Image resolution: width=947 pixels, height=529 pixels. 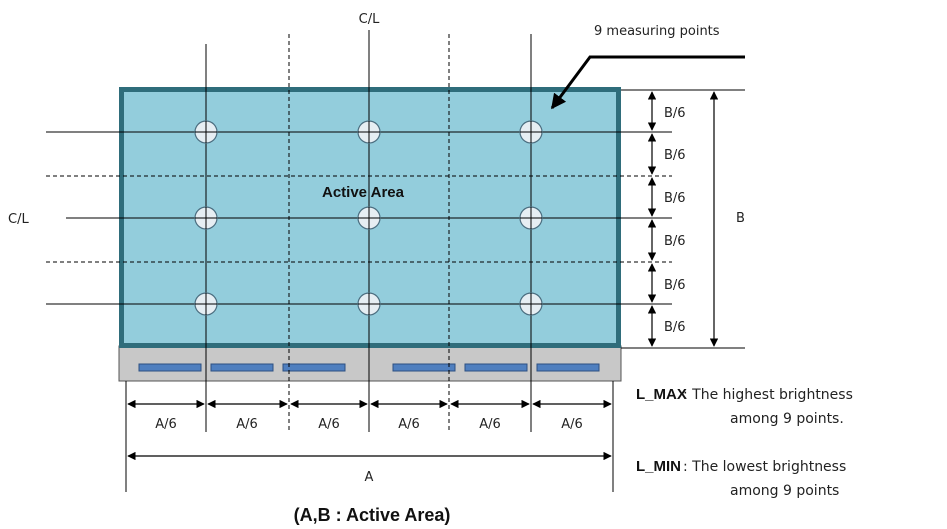 What do you see at coordinates (657, 31) in the screenshot?
I see `measuring-points-label: 9 measuring points` at bounding box center [657, 31].